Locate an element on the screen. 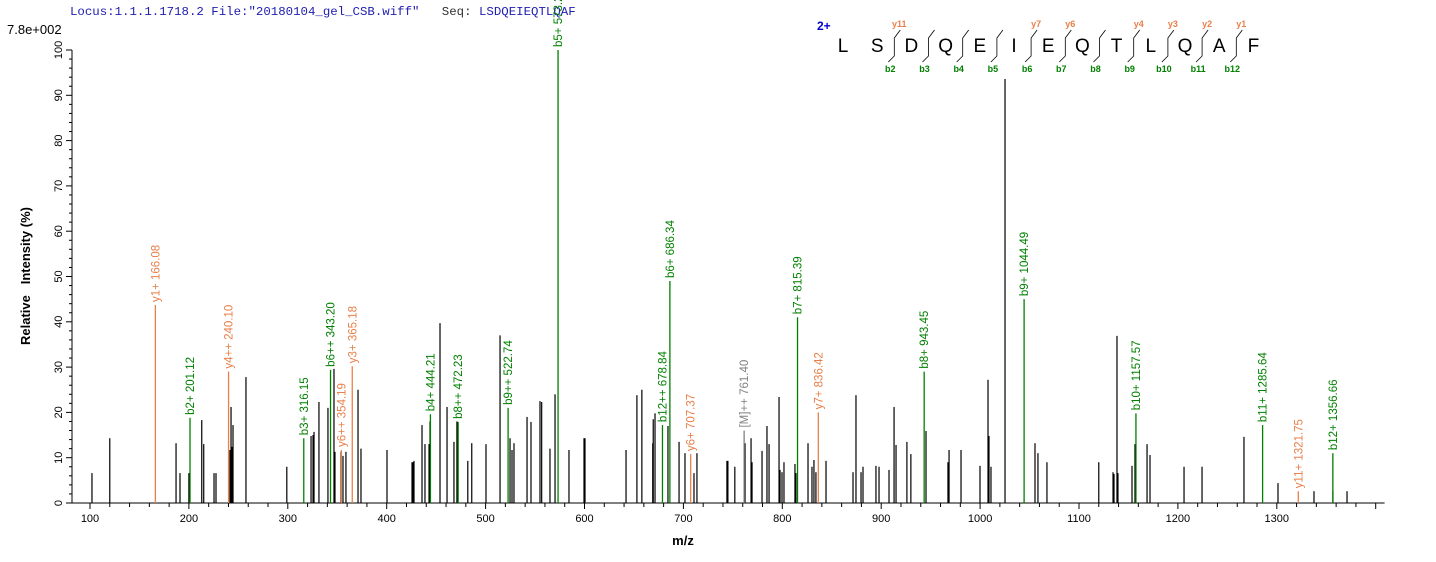  peak-label: y11+ 1321.75 is located at coordinates (1299, 453).